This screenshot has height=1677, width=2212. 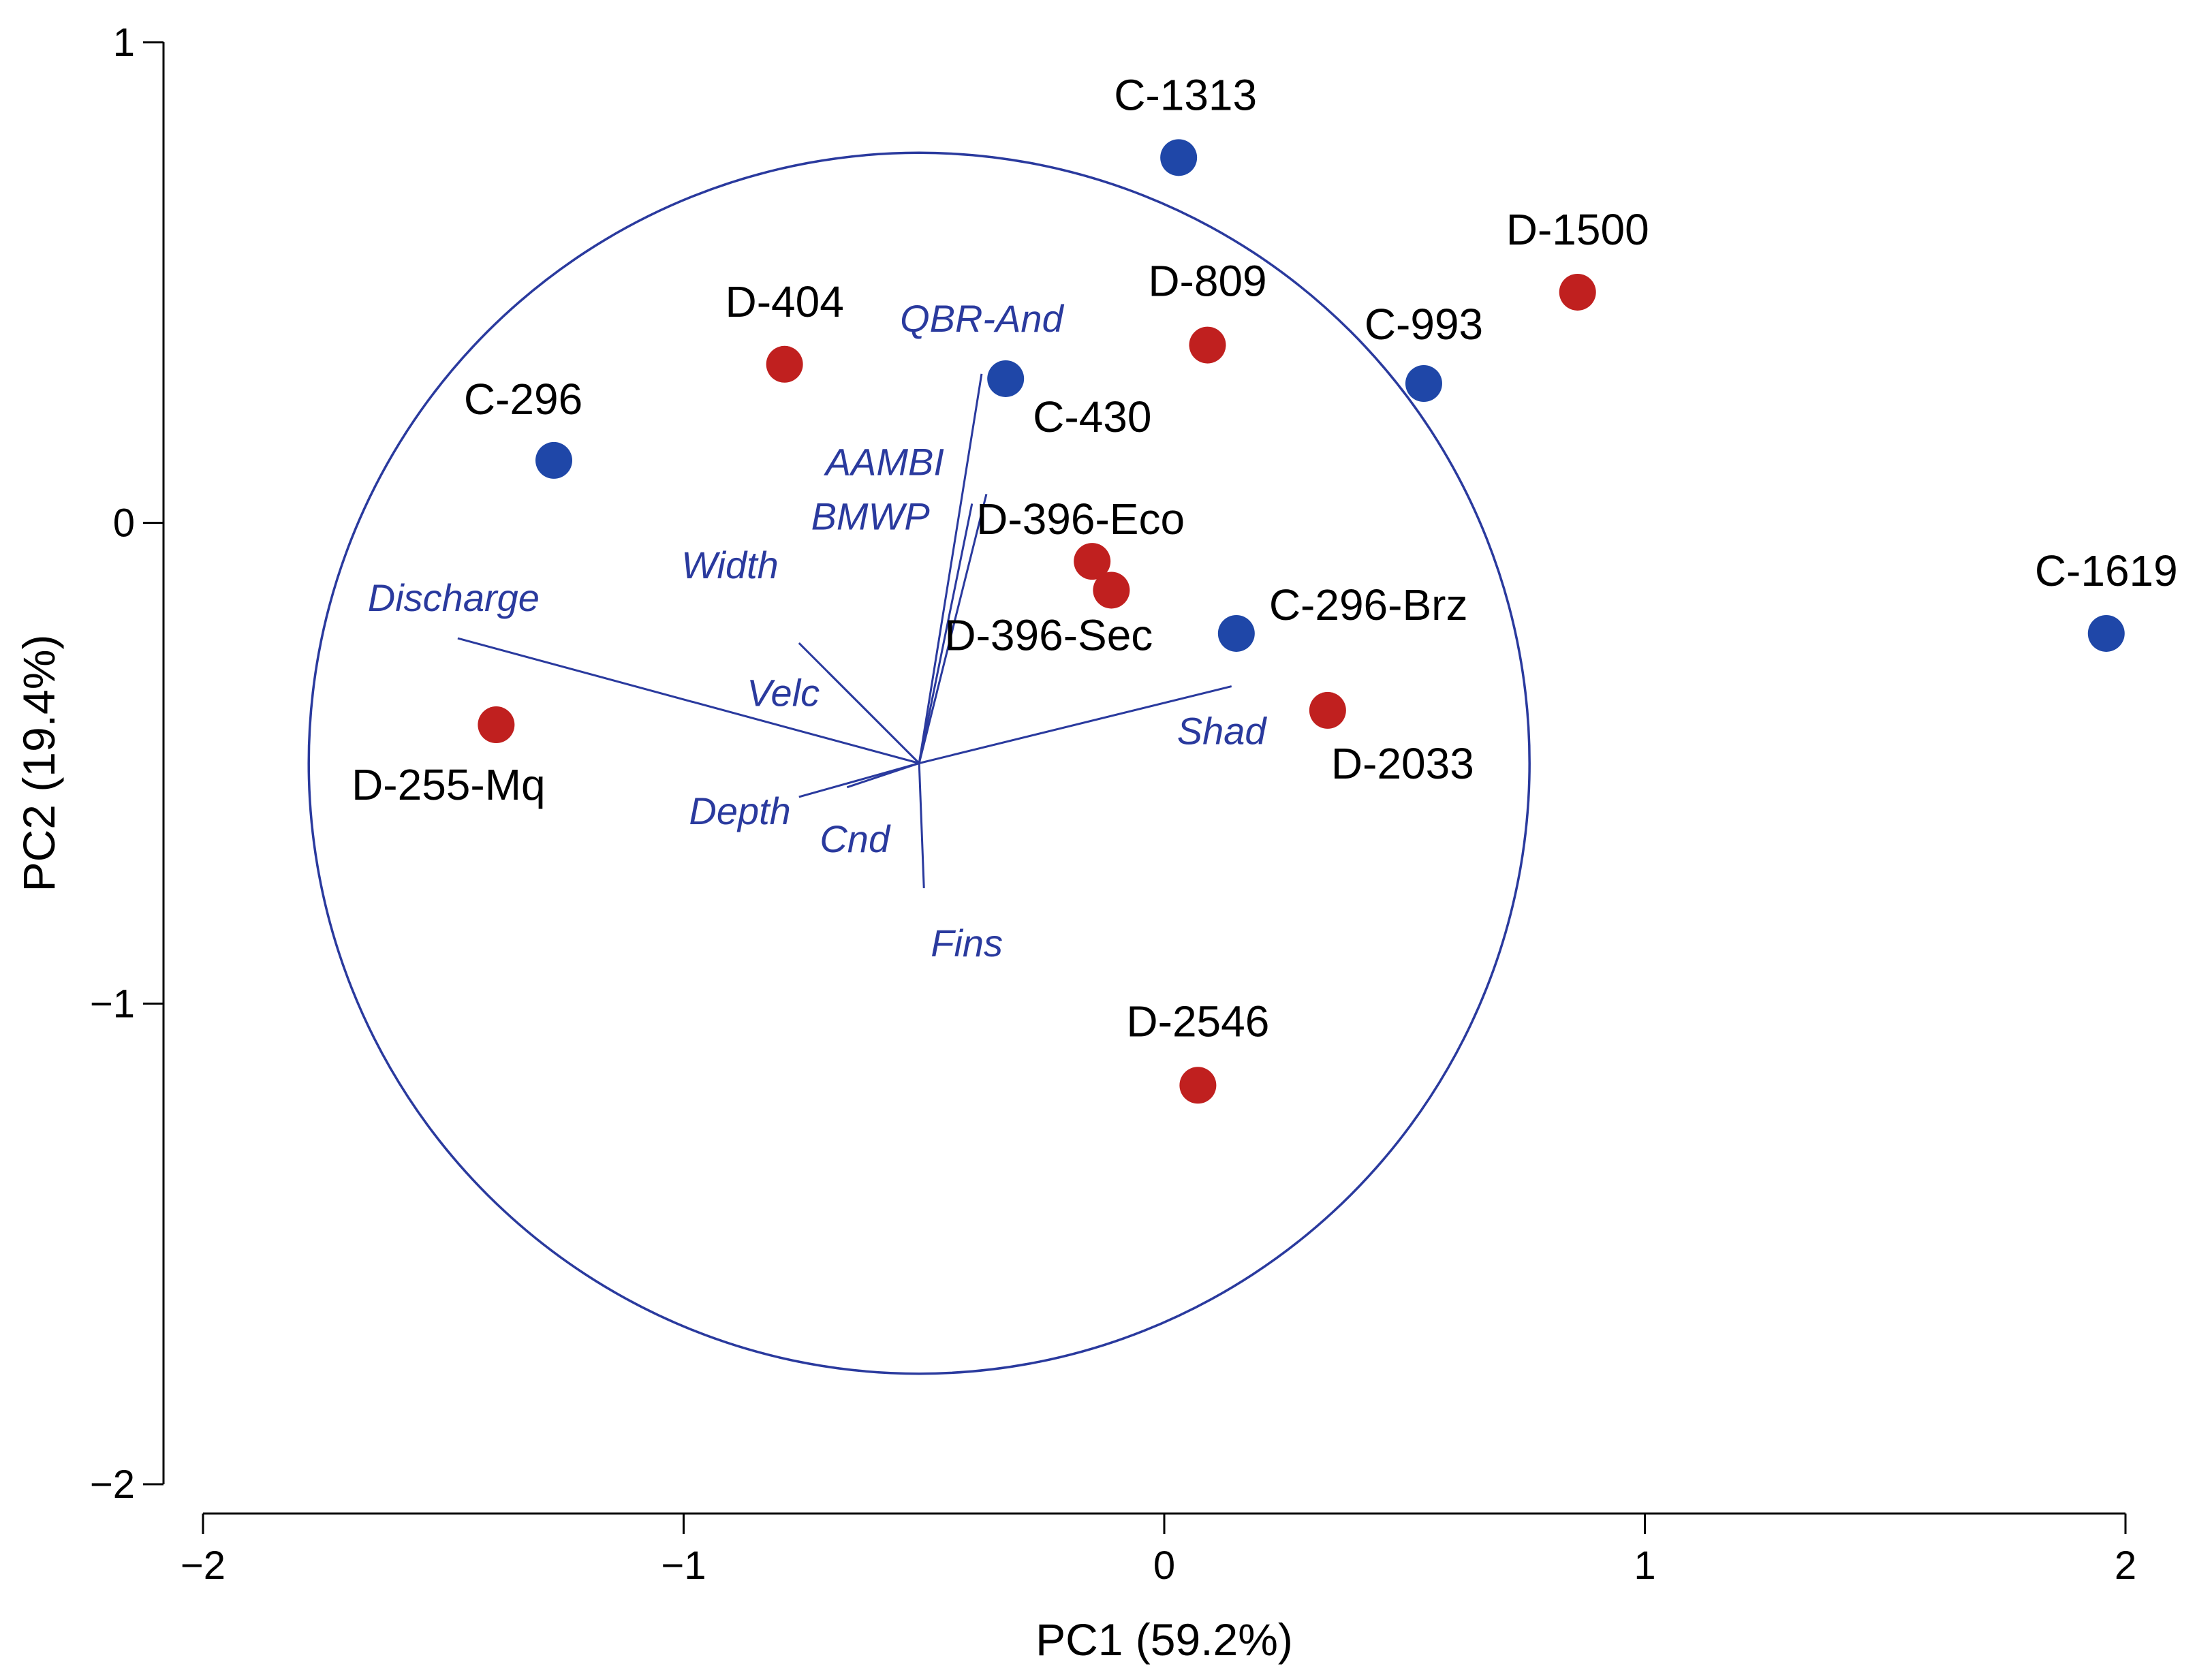 What do you see at coordinates (1424, 324) in the screenshot?
I see `data-point-label: C-993` at bounding box center [1424, 324].